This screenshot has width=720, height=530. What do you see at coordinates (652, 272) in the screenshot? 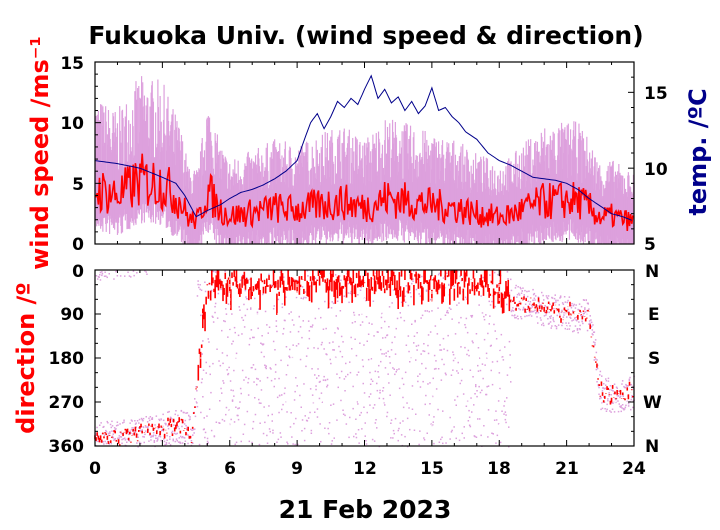
I see `compass-tick-n-top: N` at bounding box center [652, 272].